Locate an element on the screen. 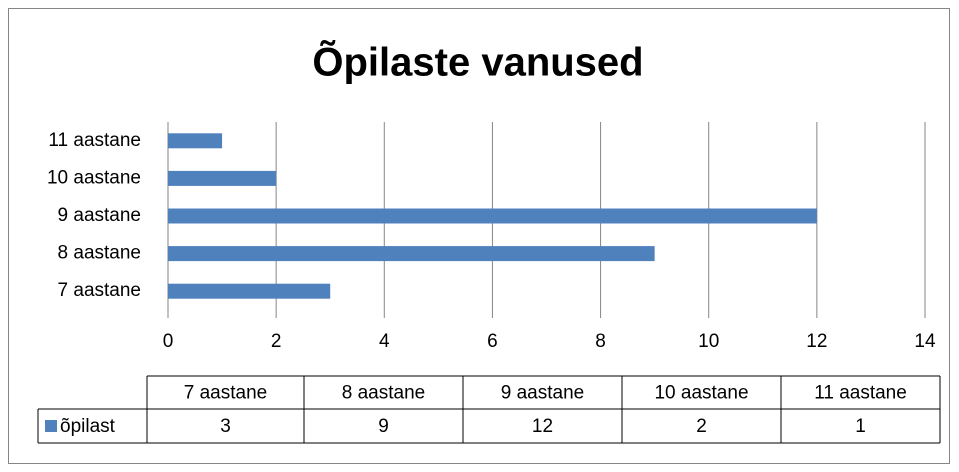 This screenshot has height=472, width=959. table-header: 9 aastane is located at coordinates (542, 393).